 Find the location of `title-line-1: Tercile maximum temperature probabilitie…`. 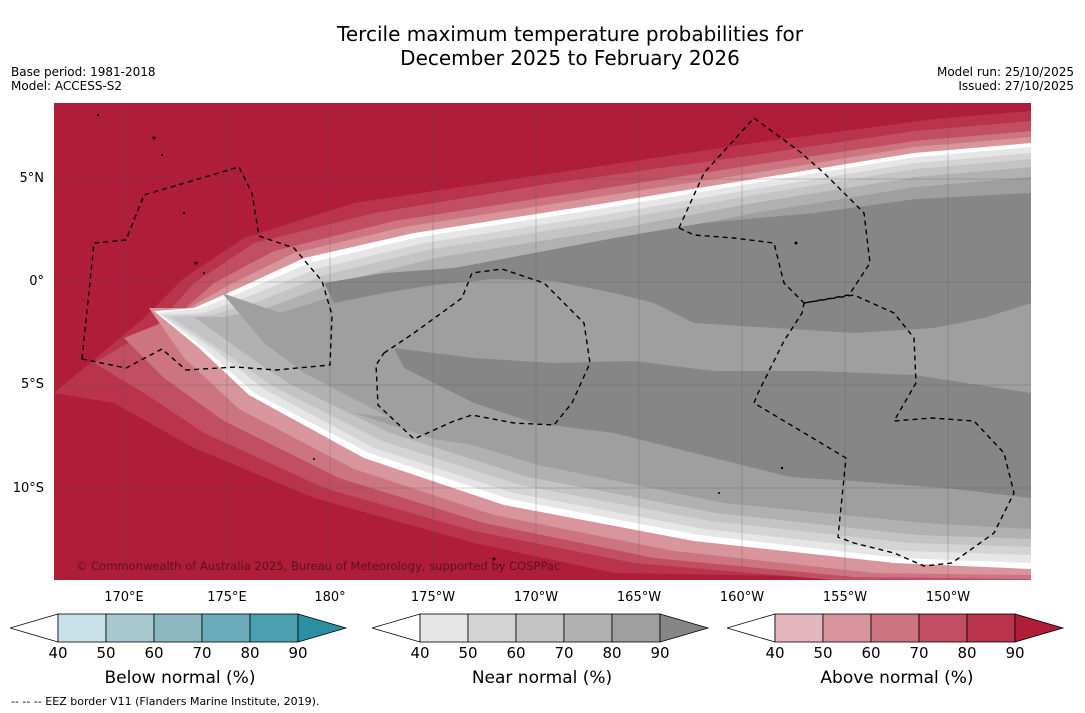

title-line-1: Tercile maximum temperature probabilitie… is located at coordinates (570, 34).